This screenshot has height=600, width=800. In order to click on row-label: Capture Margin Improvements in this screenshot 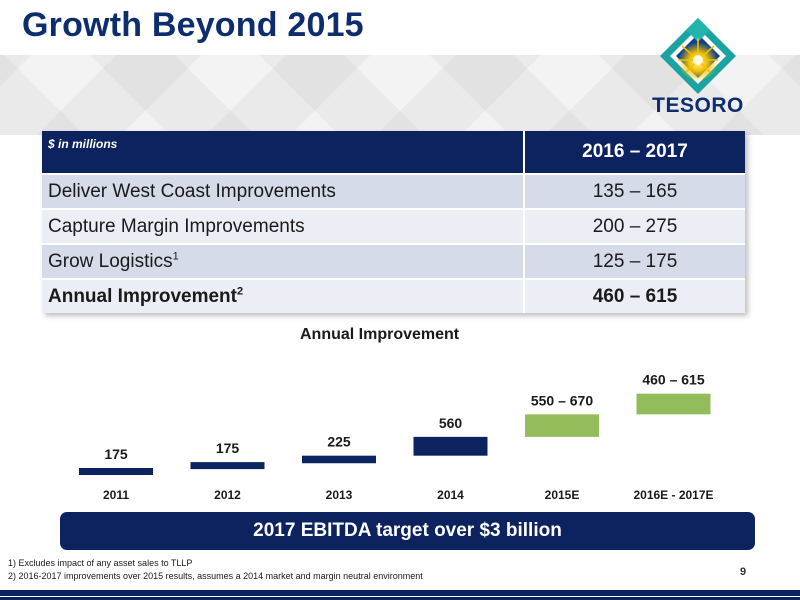, I will do `click(283, 227)`.